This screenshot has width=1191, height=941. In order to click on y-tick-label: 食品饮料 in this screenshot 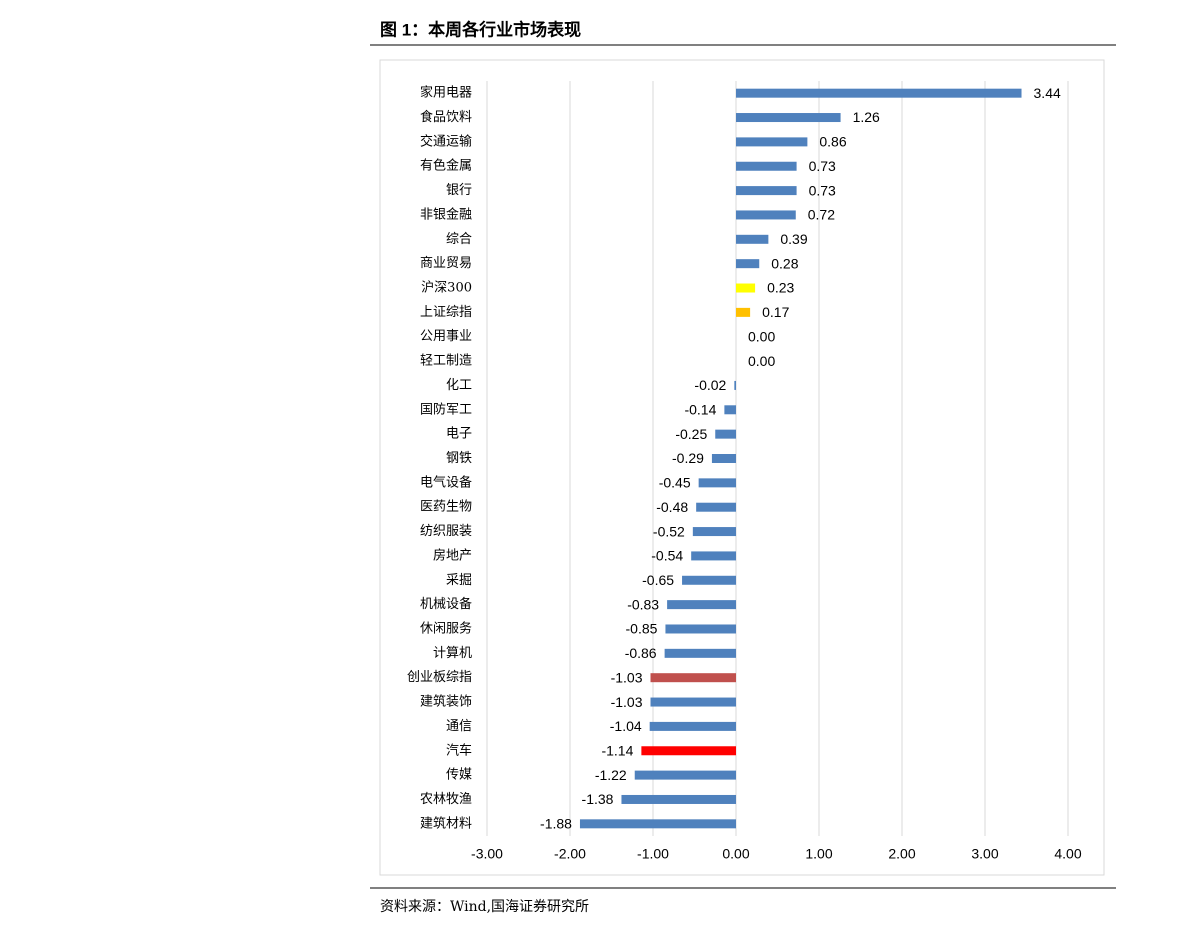, I will do `click(446, 117)`.